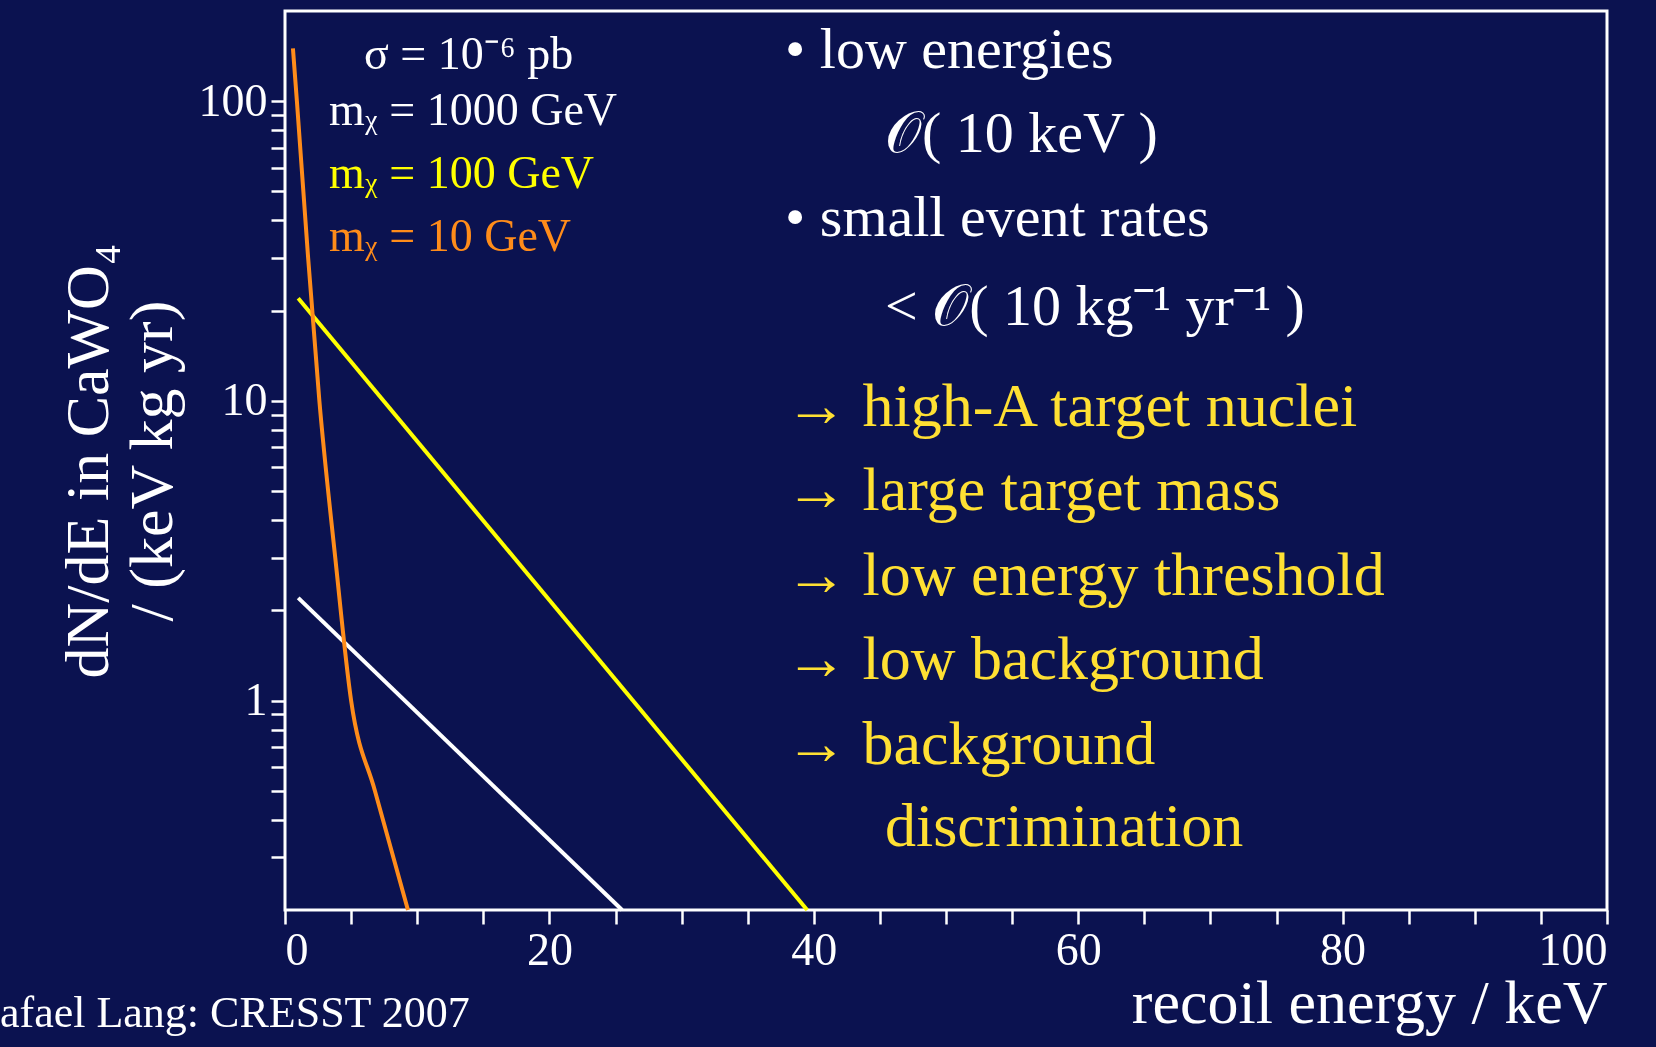 Image resolution: width=1656 pixels, height=1047 pixels. Describe the element at coordinates (462, 172) in the screenshot. I see `text: mᵪ = 100 GeV` at that location.